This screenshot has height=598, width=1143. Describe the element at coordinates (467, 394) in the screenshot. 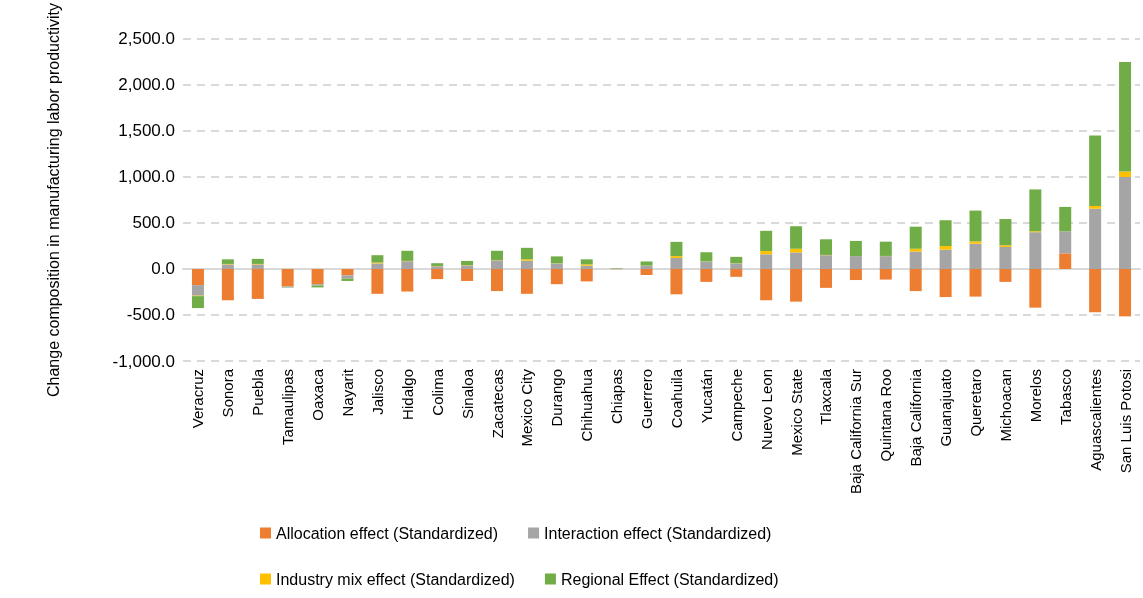

I see `x-tick-label: Sinaloa` at that location.